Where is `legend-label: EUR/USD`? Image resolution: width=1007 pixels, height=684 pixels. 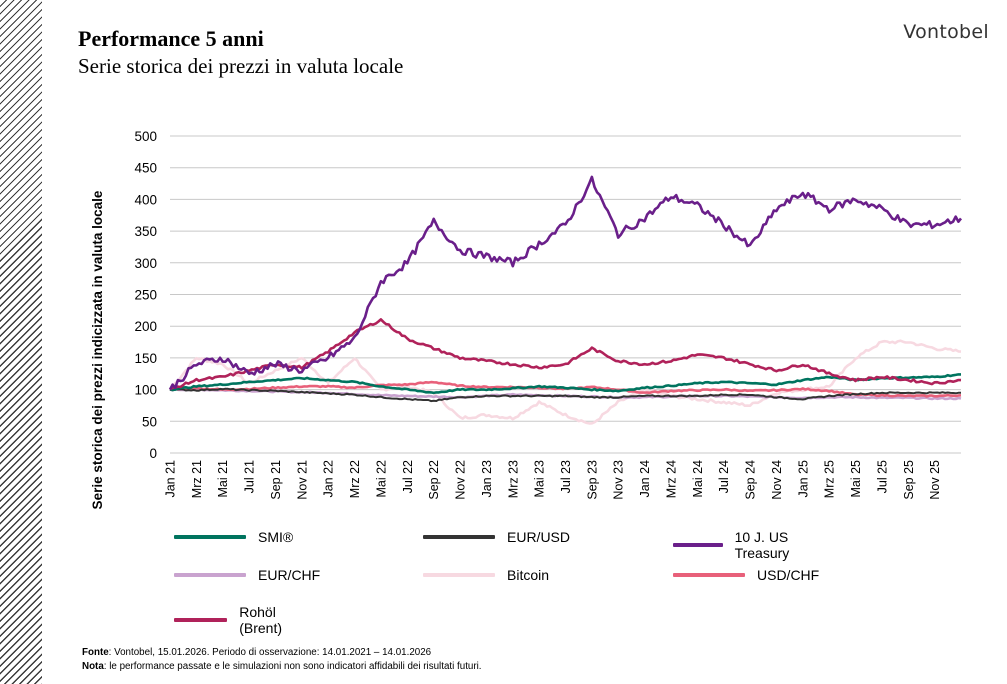
legend-label: EUR/USD is located at coordinates (539, 537).